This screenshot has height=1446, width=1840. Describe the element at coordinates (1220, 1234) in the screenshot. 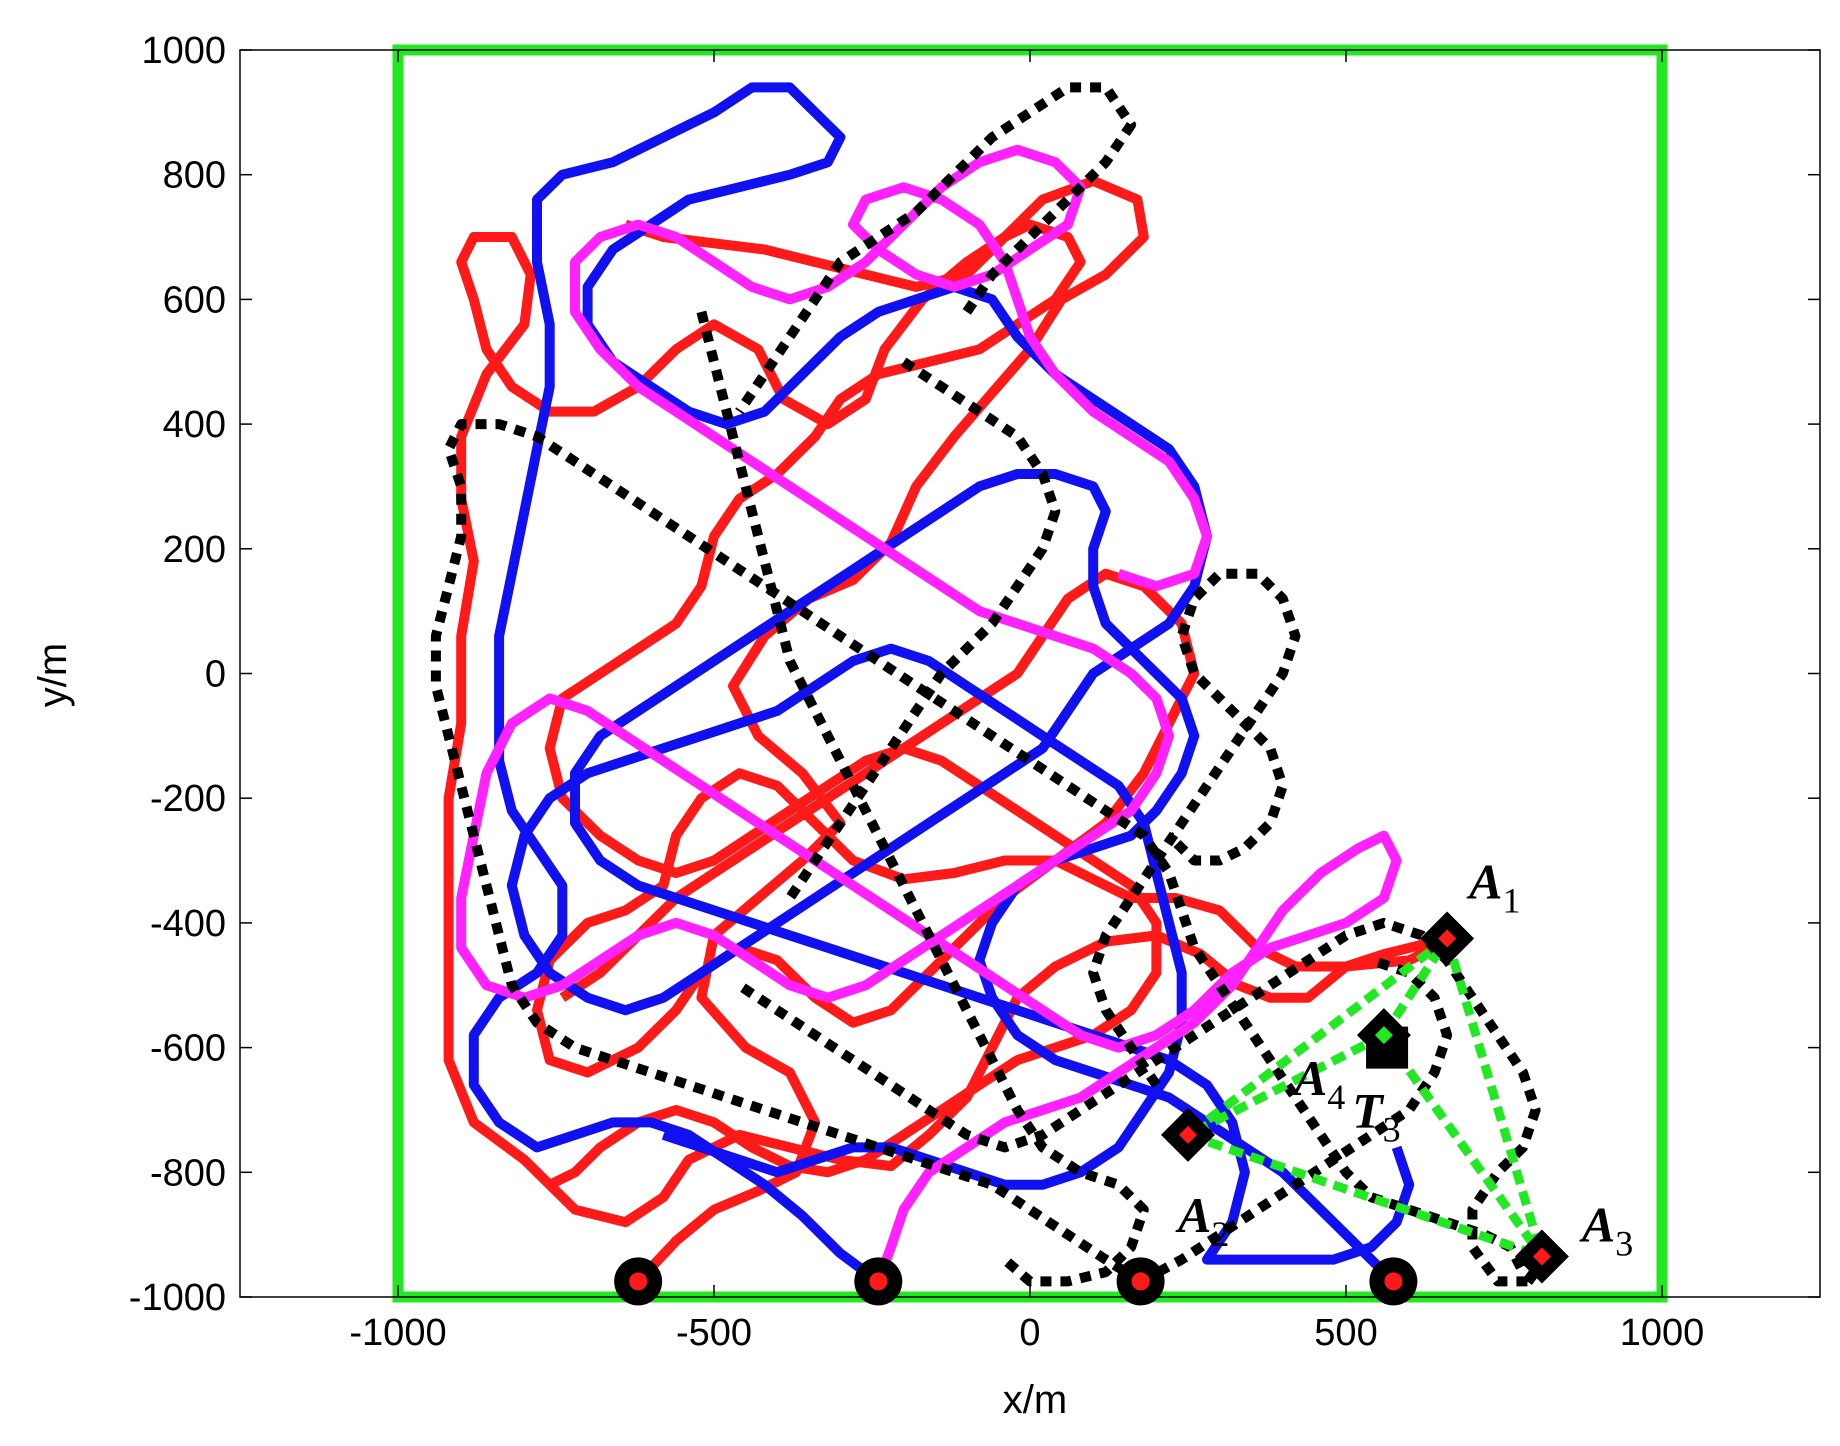

I see `anchor-label-2-subscript: 2` at that location.